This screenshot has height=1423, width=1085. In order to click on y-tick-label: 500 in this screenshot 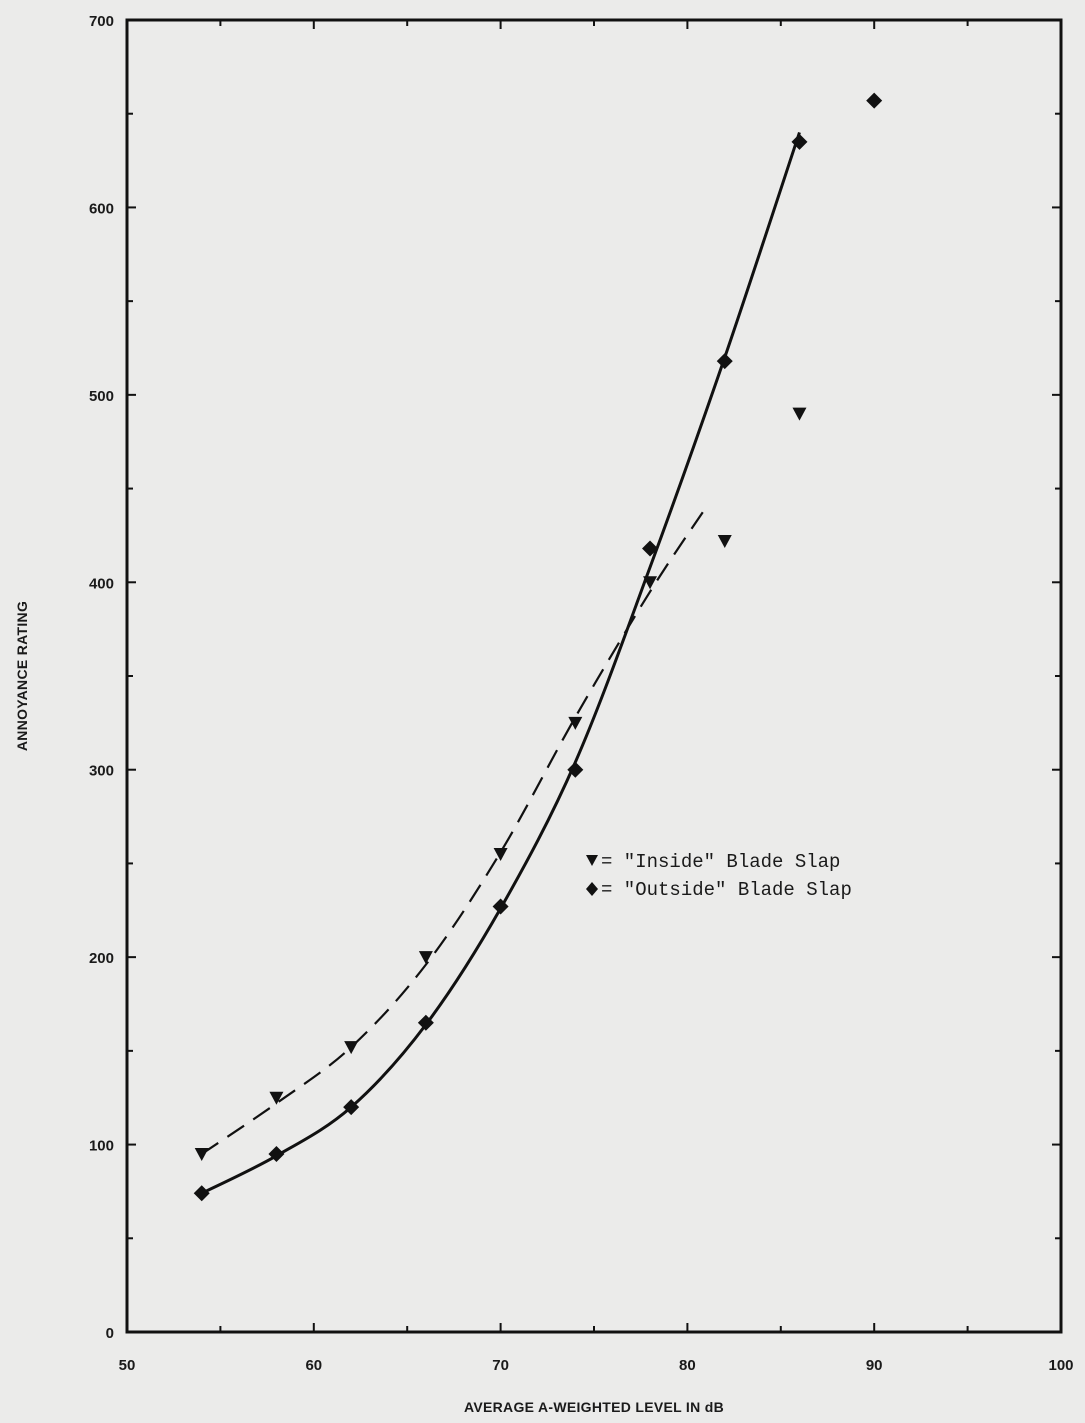, I will do `click(101, 396)`.